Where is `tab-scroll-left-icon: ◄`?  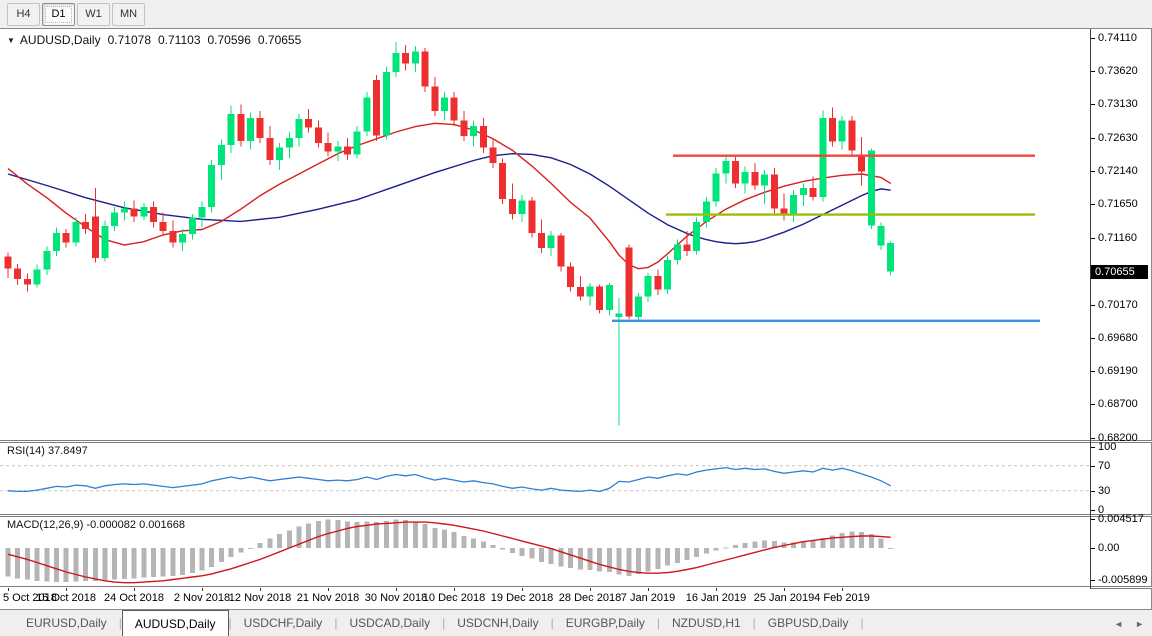 tab-scroll-left-icon: ◄ is located at coordinates (1119, 623).